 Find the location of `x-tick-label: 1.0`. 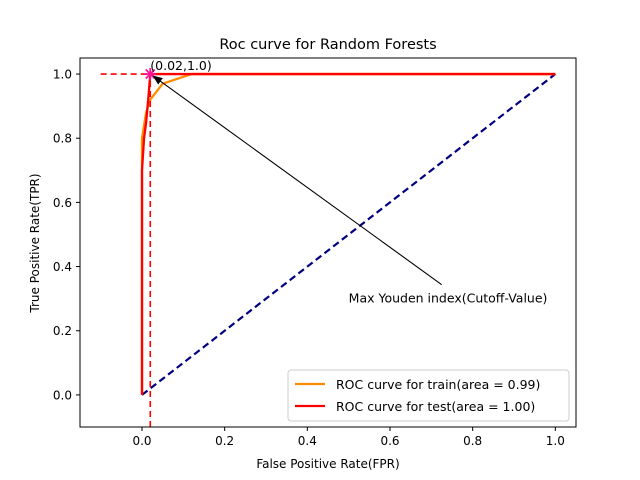

x-tick-label: 1.0 is located at coordinates (555, 441).